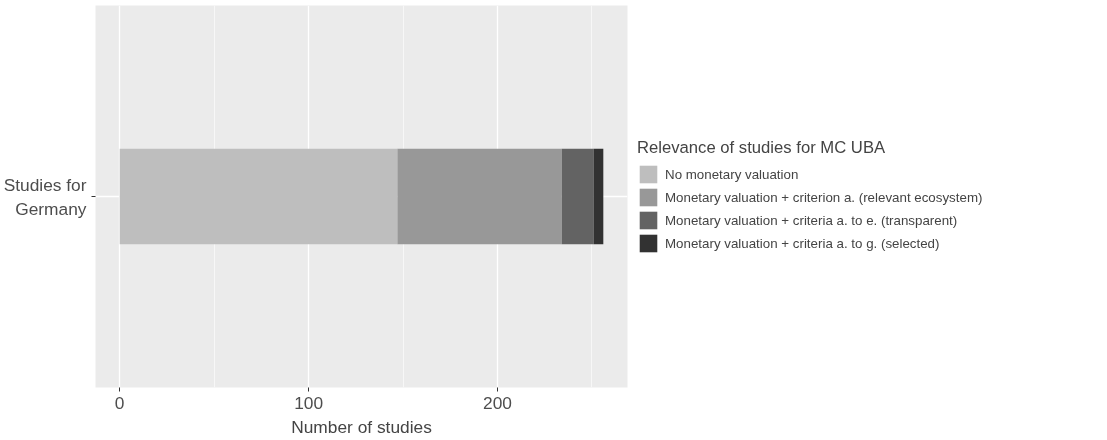  Describe the element at coordinates (309, 402) in the screenshot. I see `x-tick-label: 100` at that location.